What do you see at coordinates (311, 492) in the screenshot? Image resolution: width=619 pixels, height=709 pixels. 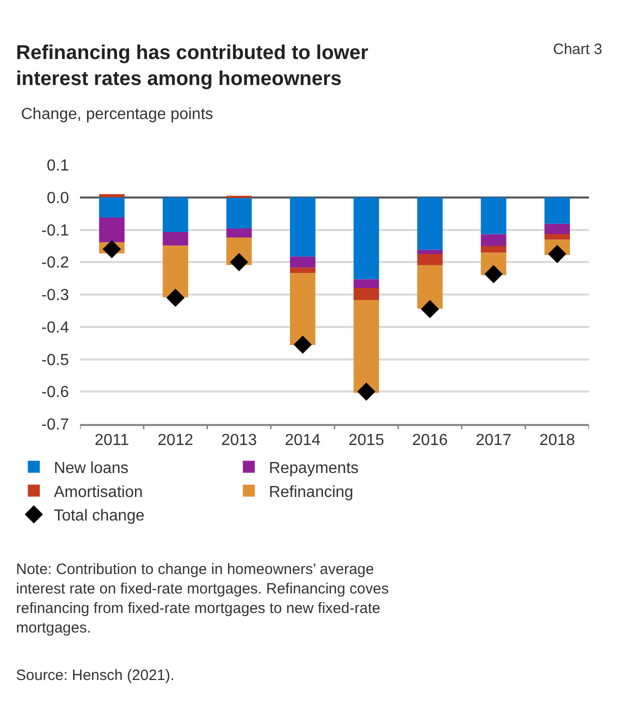 I see `legend-label: Refinancing` at bounding box center [311, 492].